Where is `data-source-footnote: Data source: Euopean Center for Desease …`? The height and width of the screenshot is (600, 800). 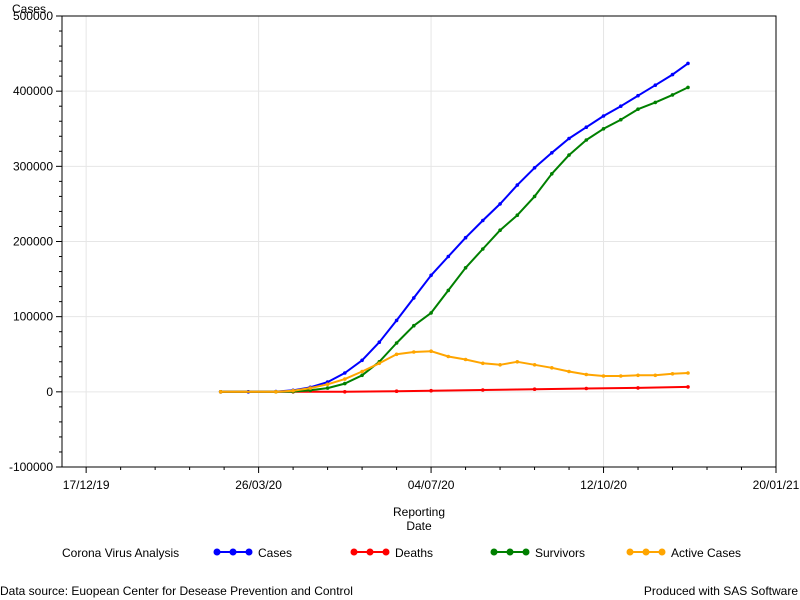 data-source-footnote: Data source: Euopean Center for Desease … is located at coordinates (176, 591).